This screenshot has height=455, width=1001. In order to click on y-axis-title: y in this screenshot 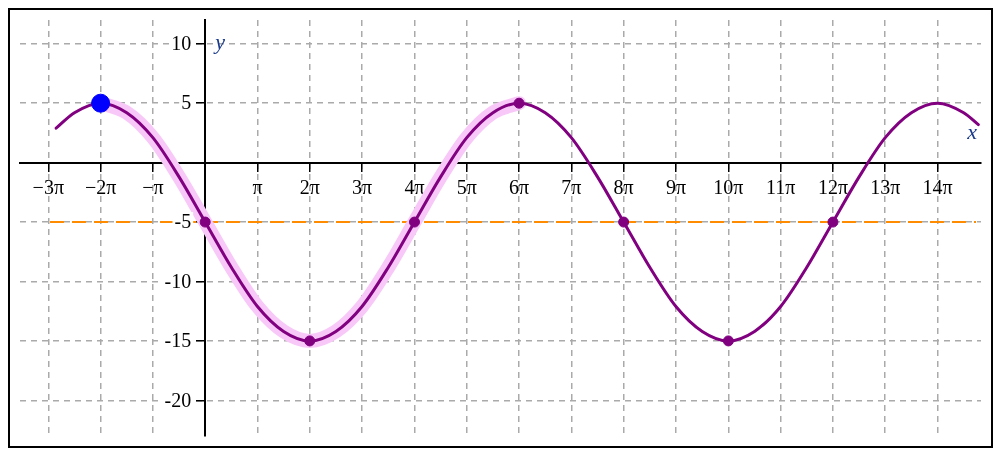, I will do `click(219, 41)`.